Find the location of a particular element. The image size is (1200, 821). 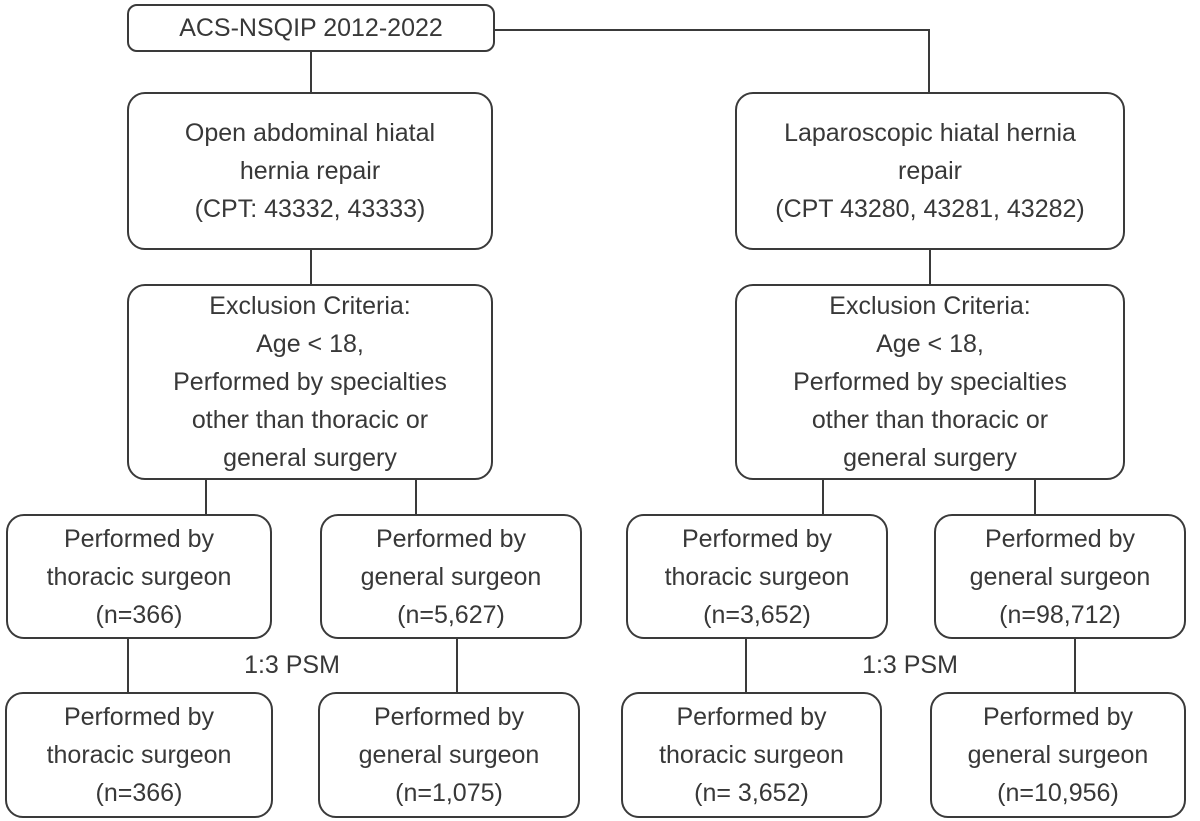

node-open-thoracic-matched: Performed by thoracic surgeon (n=366) is located at coordinates (139, 755).